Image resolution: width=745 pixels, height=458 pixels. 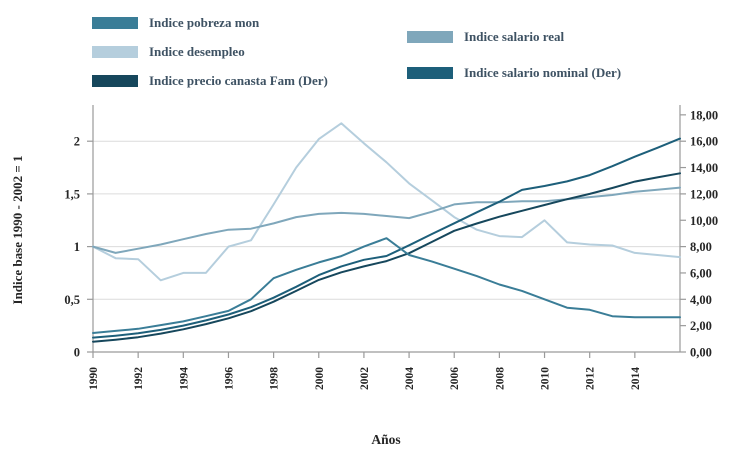 What do you see at coordinates (385, 439) in the screenshot?
I see `x-axis-title: Años` at bounding box center [385, 439].